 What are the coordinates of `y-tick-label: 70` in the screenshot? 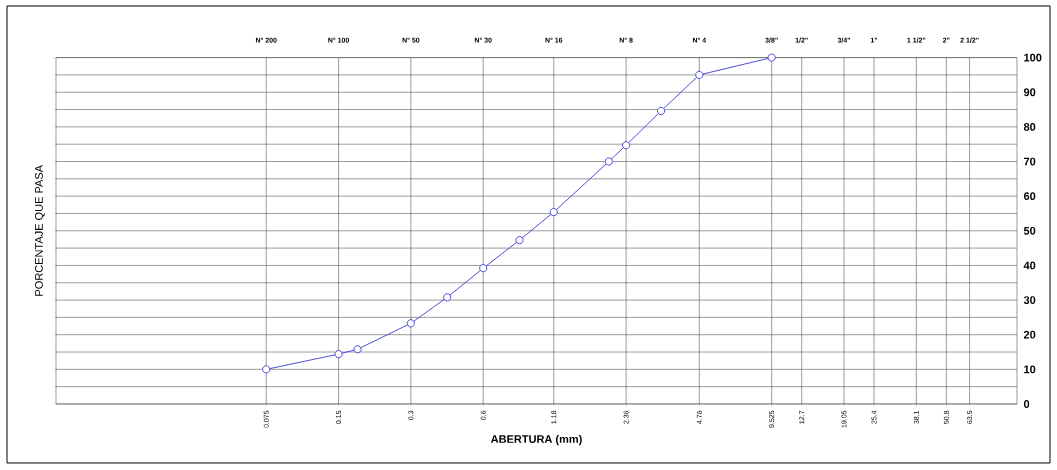 It's located at (1030, 161).